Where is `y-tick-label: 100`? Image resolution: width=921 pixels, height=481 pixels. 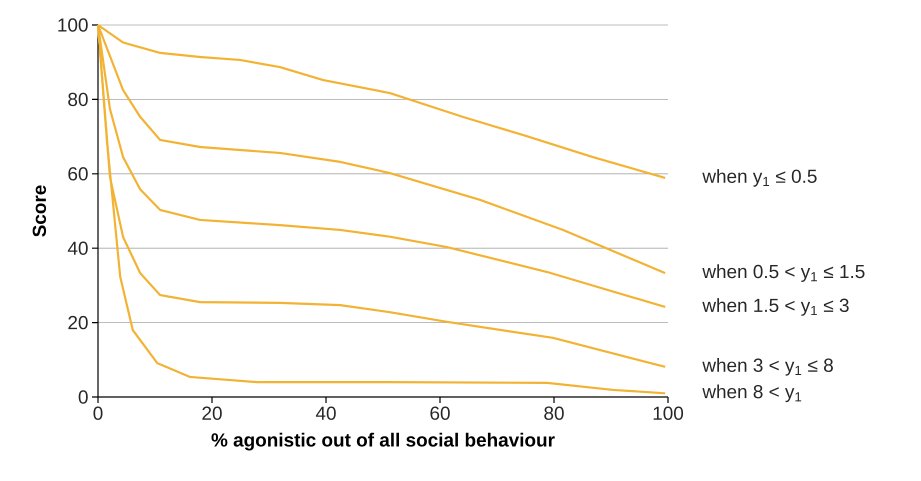 y-tick-label: 100 is located at coordinates (73, 25).